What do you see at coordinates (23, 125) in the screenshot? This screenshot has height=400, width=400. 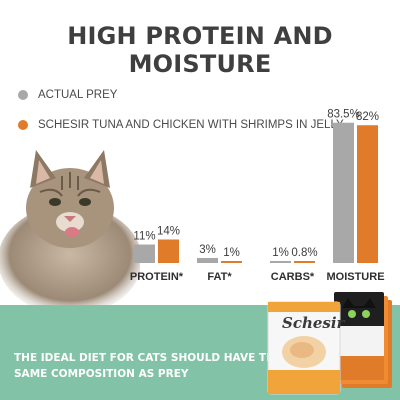 I see `legend-swatch-orange` at bounding box center [23, 125].